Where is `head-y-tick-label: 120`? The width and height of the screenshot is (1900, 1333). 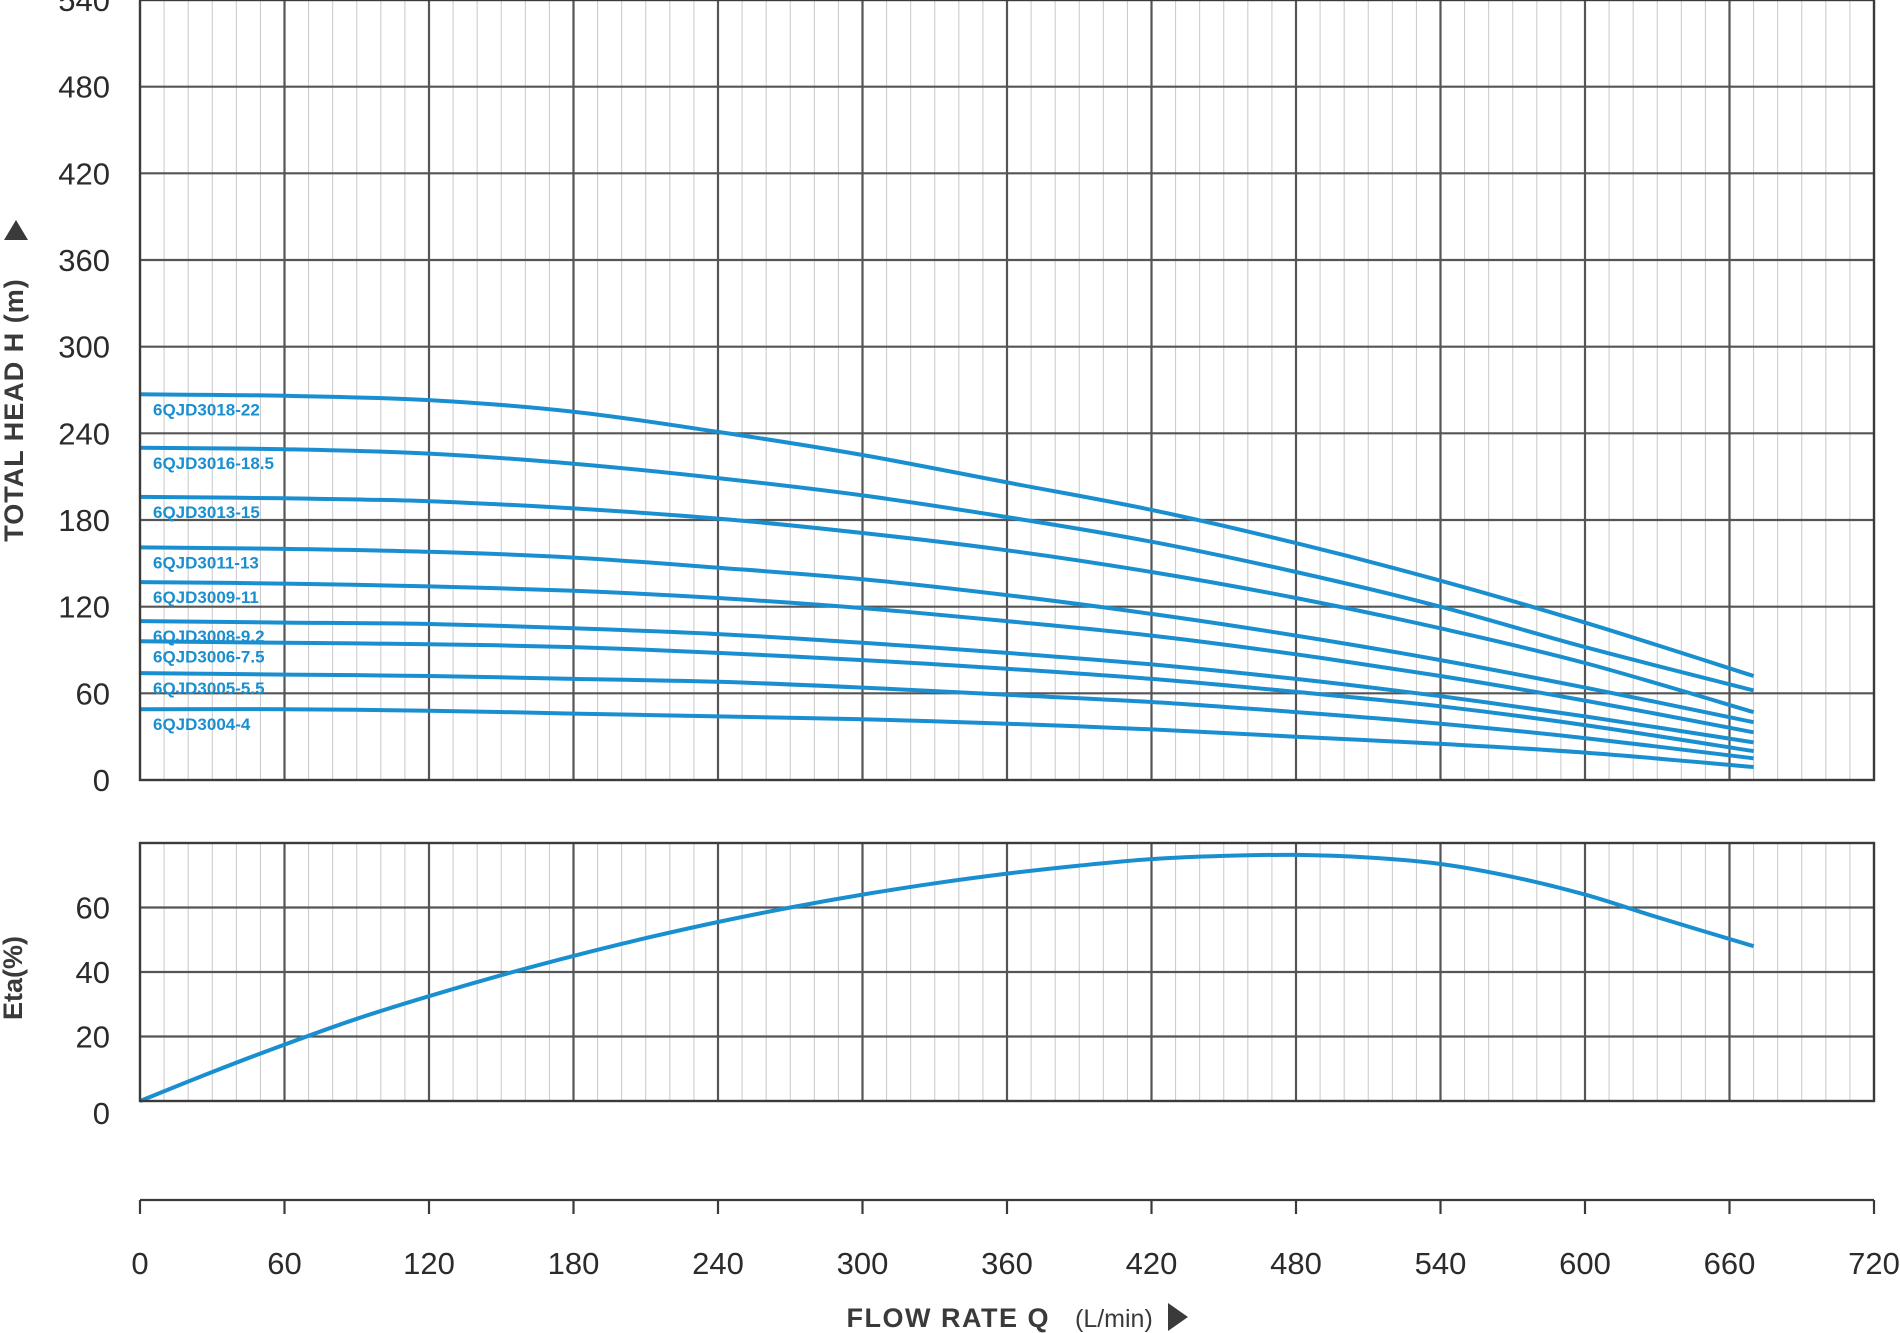
head-y-tick-label: 120 is located at coordinates (84, 607).